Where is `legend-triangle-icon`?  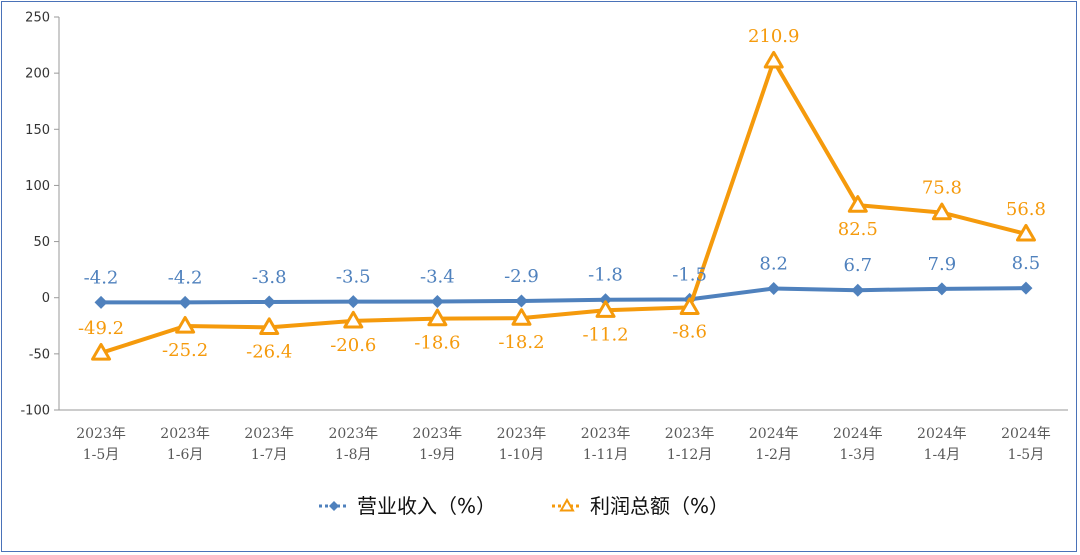
legend-triangle-icon is located at coordinates (567, 504).